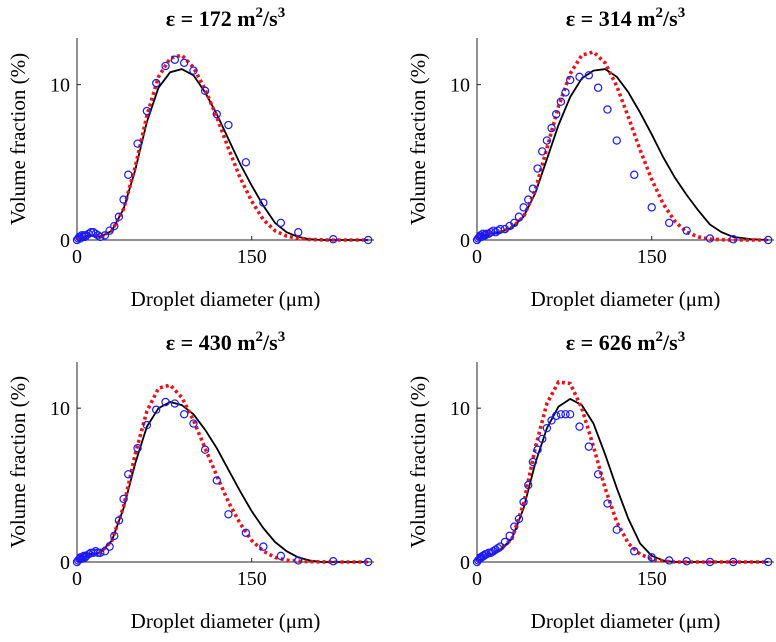  Describe the element at coordinates (211, 342) in the screenshot. I see `title-text: ε = 430 m` at that location.